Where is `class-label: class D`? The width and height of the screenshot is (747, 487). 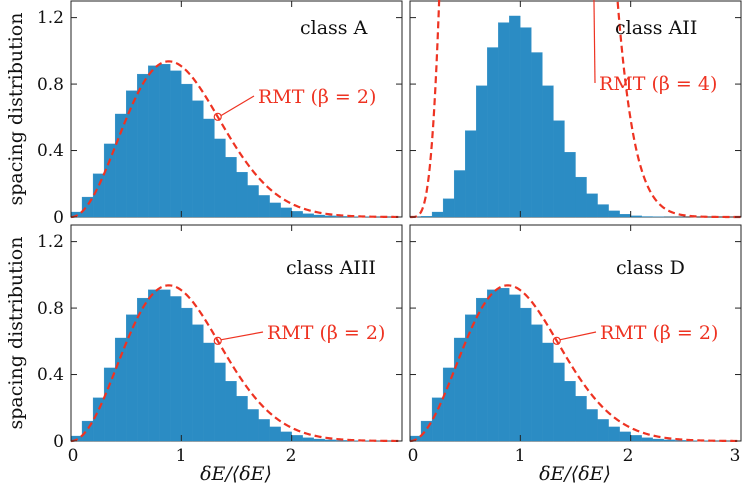
class-label: class D is located at coordinates (650, 268).